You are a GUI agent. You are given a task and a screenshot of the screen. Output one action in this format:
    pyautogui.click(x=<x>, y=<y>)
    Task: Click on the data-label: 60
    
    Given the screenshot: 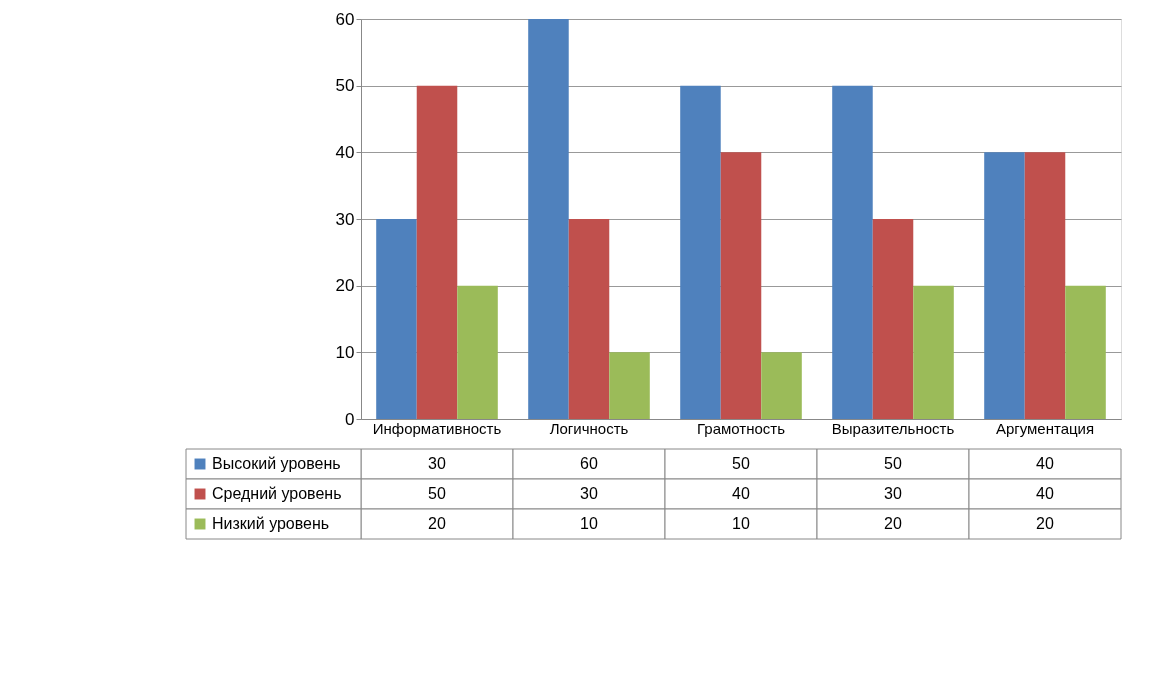 What is the action you would take?
    pyautogui.click(x=589, y=463)
    